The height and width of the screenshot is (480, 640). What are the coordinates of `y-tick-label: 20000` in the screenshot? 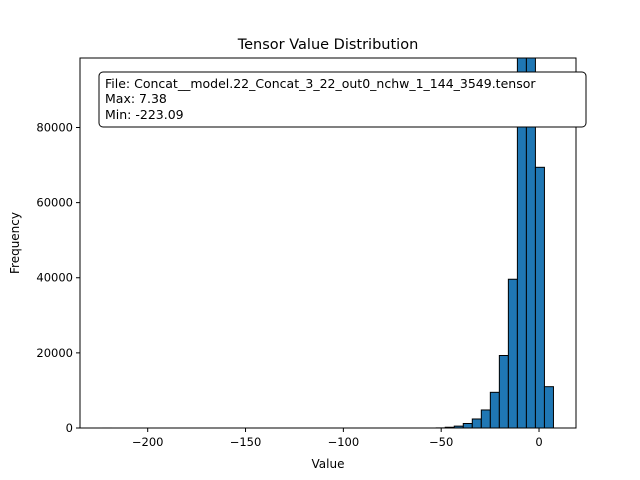 It's located at (54, 353).